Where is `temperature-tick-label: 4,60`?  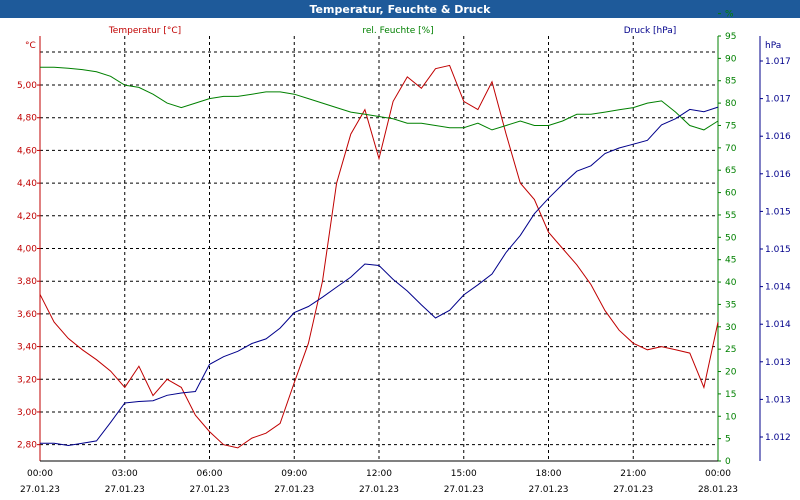
temperature-tick-label: 4,60 is located at coordinates (27, 151).